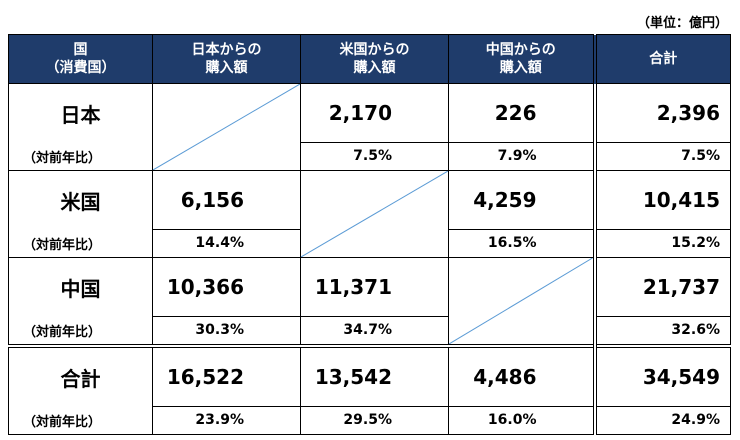 The width and height of the screenshot is (740, 440). Describe the element at coordinates (80, 50) in the screenshot. I see `header-country-line1: 国` at that location.